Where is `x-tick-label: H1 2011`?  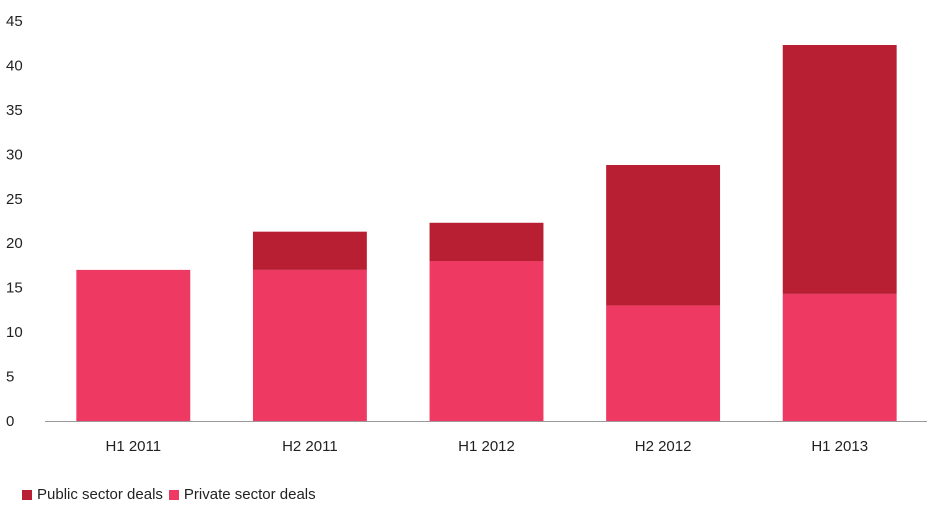
x-tick-label: H1 2011 is located at coordinates (133, 446).